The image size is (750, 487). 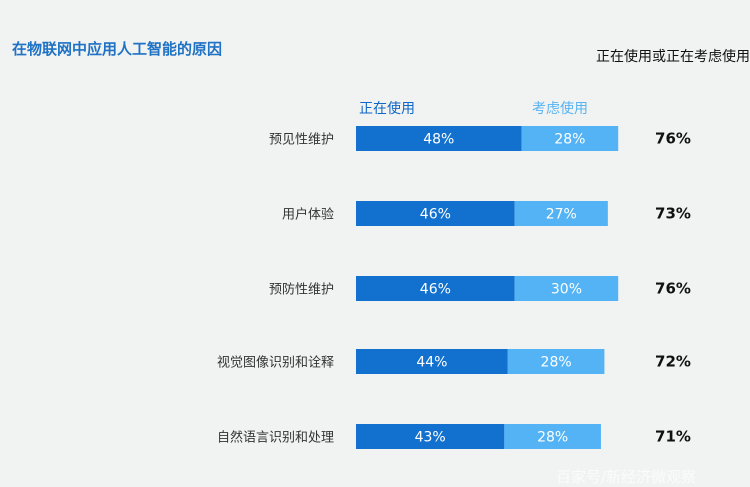 What do you see at coordinates (275, 438) in the screenshot?
I see `category-label: 自然语言识别和处理` at bounding box center [275, 438].